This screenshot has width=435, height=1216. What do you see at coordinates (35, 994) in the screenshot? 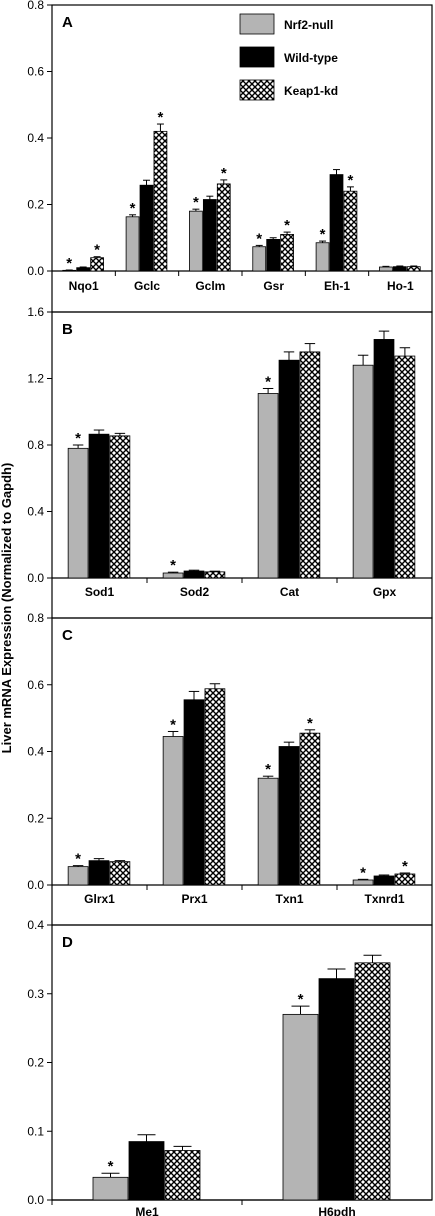
I see `y-tick-label: 0.3` at bounding box center [35, 994].